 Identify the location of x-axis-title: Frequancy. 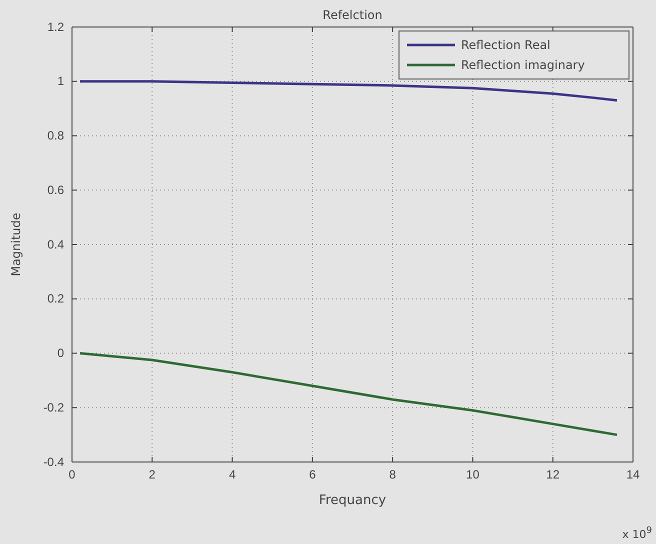
(352, 500).